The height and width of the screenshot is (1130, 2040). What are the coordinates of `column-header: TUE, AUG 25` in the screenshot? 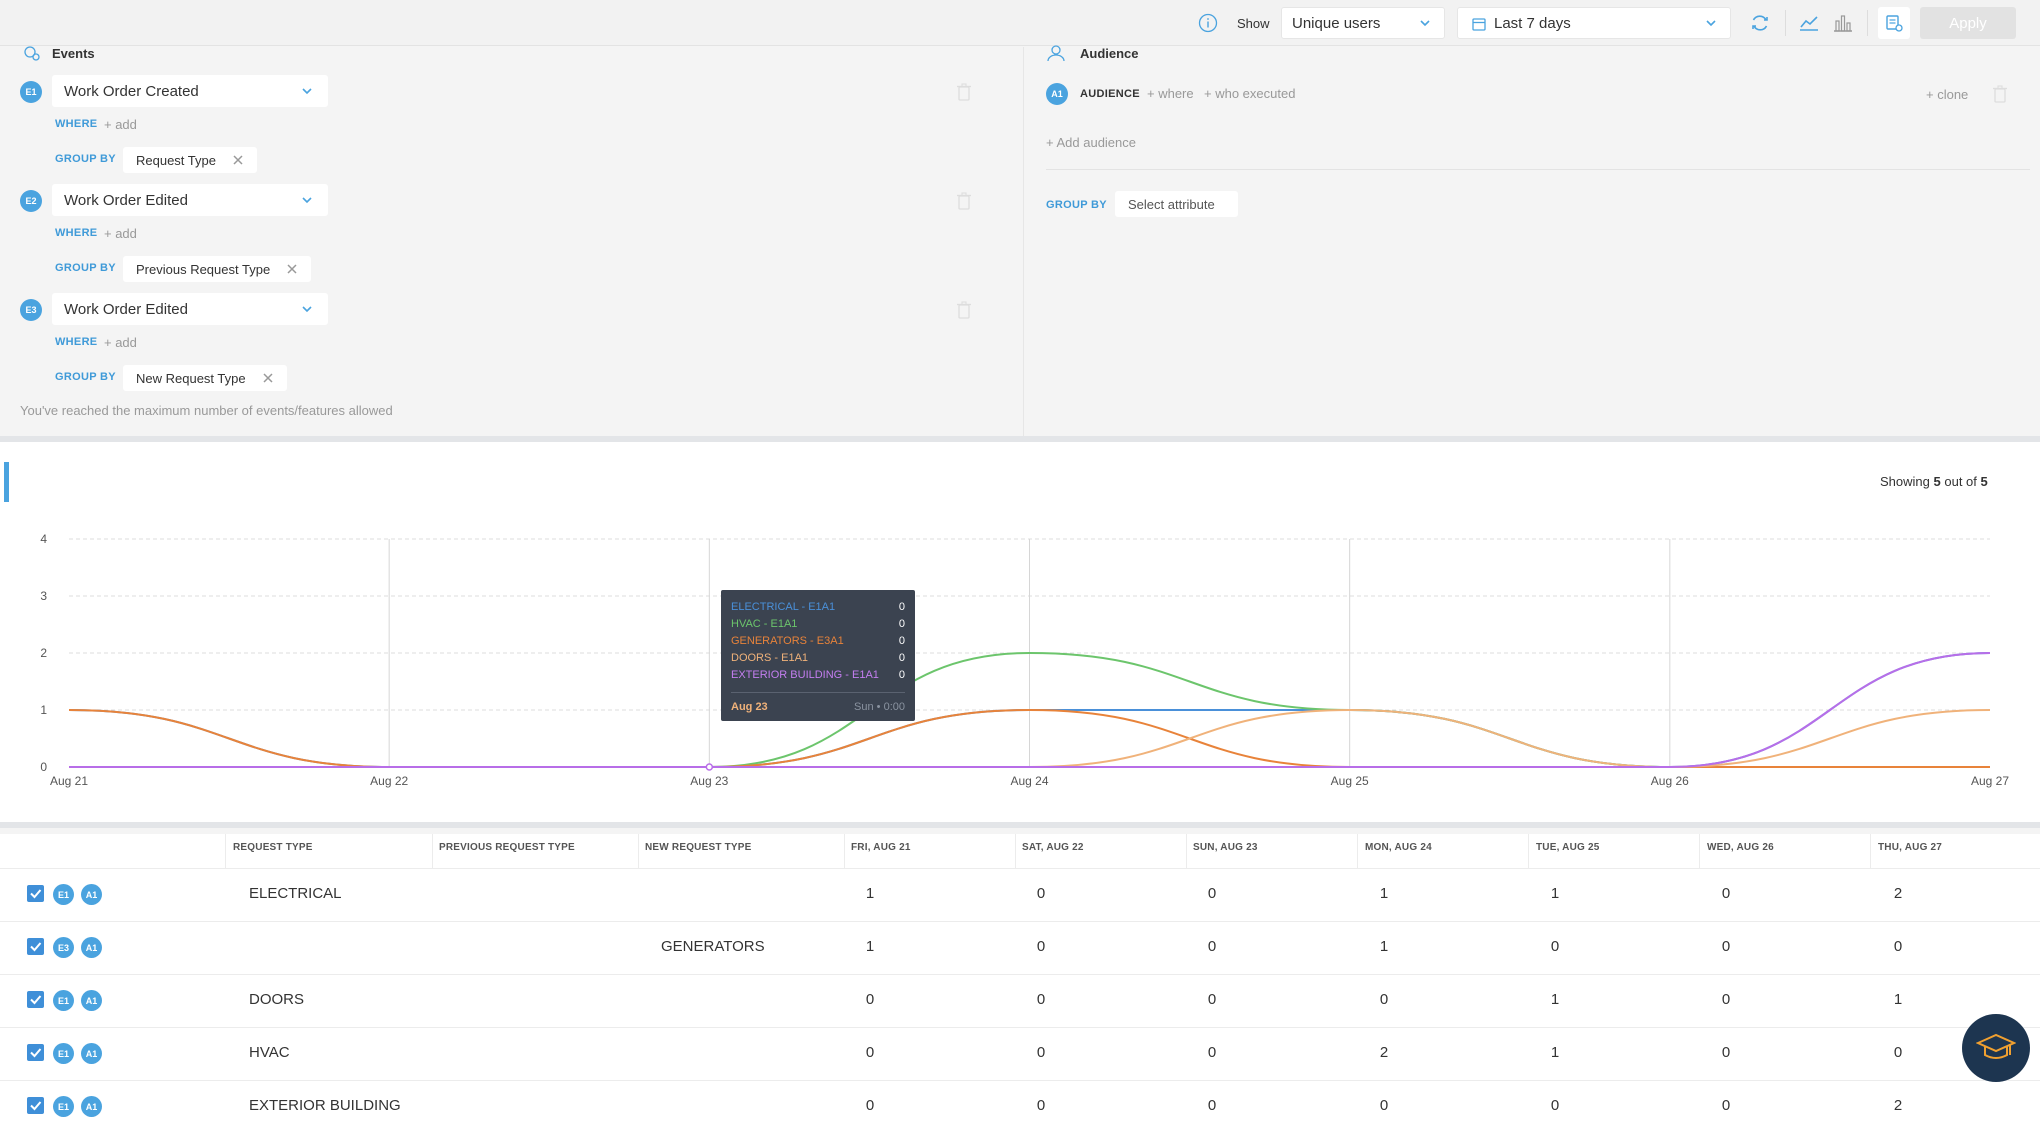 It's located at (1568, 847).